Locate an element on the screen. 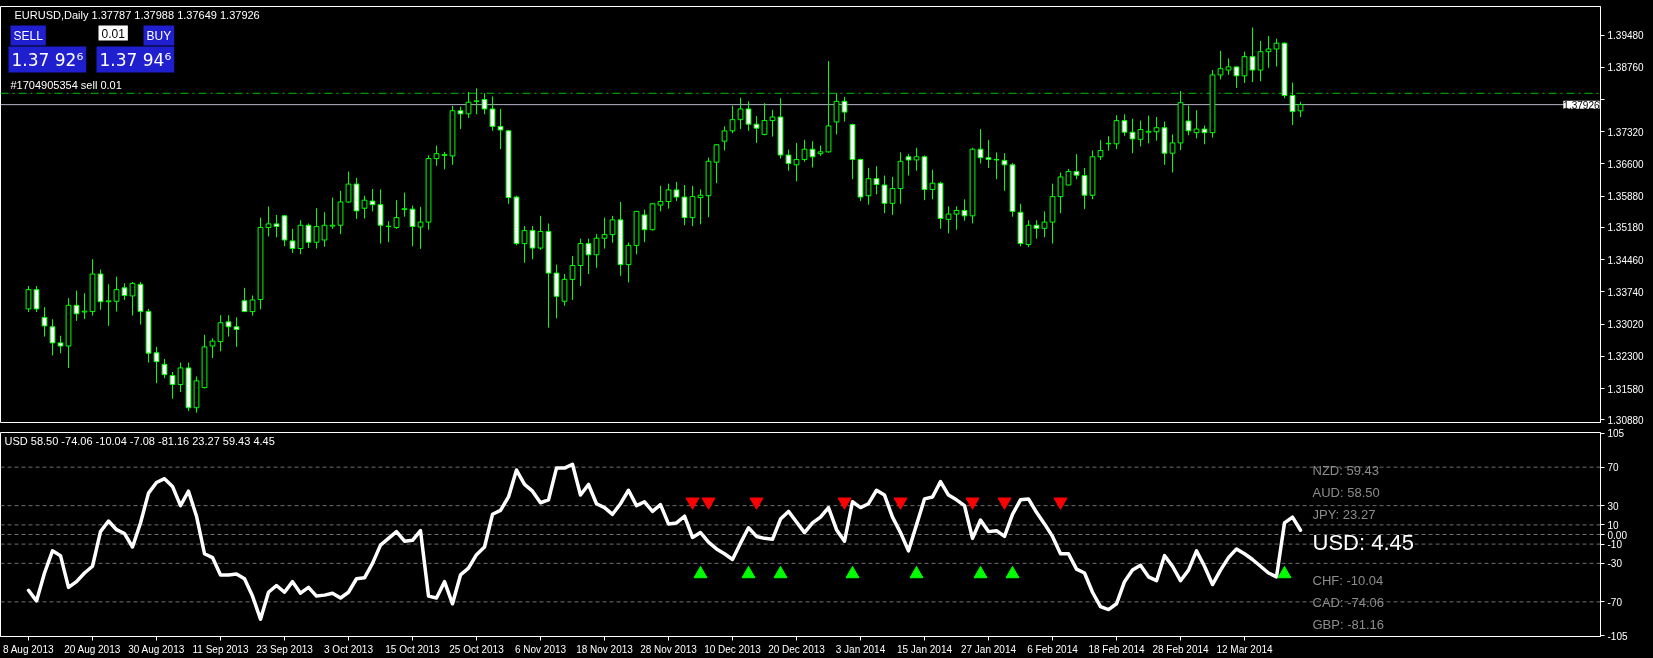 This screenshot has height=658, width=1653. y-tick-label: 70 is located at coordinates (1613, 468).